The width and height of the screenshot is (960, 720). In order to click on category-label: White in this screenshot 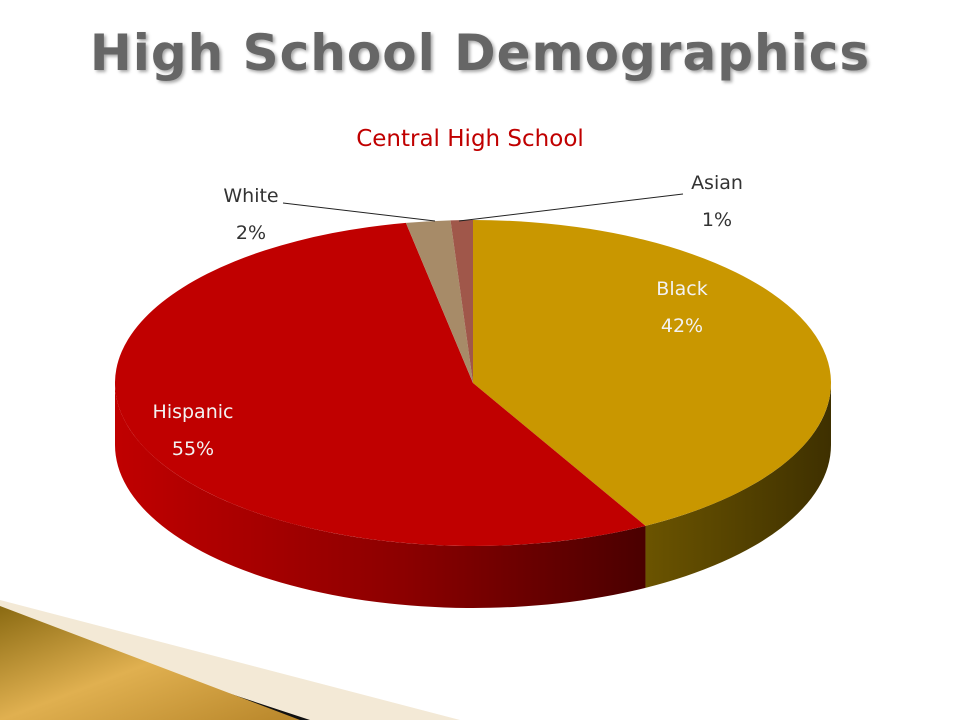, I will do `click(250, 196)`.